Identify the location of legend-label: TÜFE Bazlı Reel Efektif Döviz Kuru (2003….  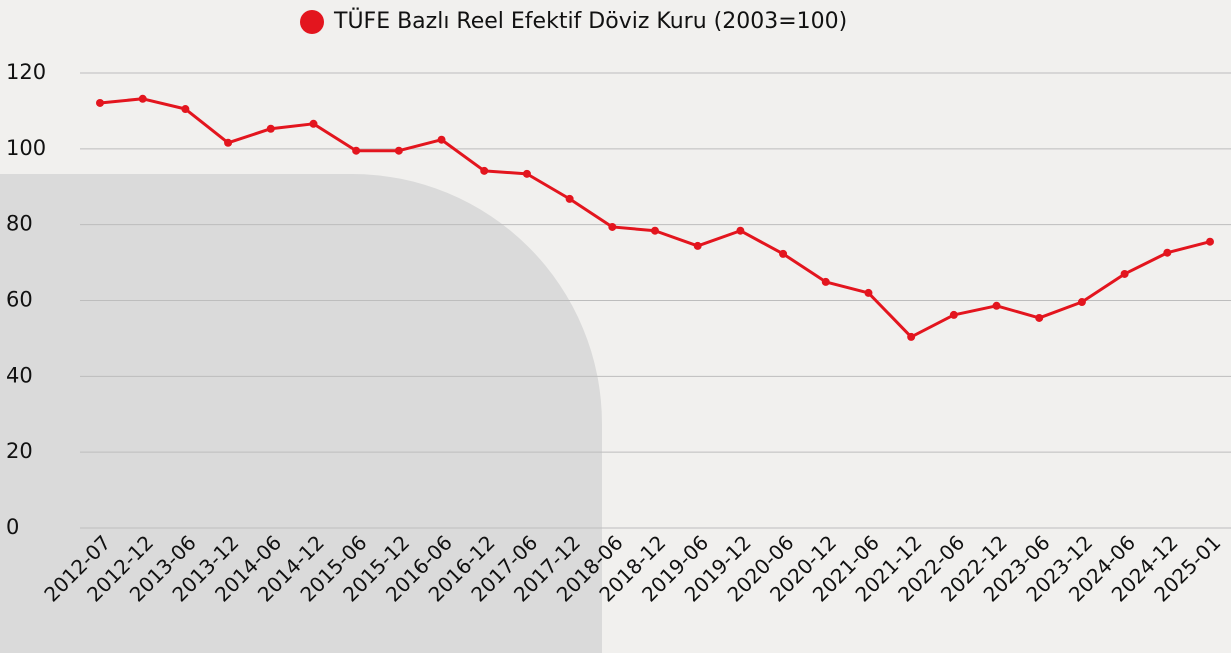
(590, 21).